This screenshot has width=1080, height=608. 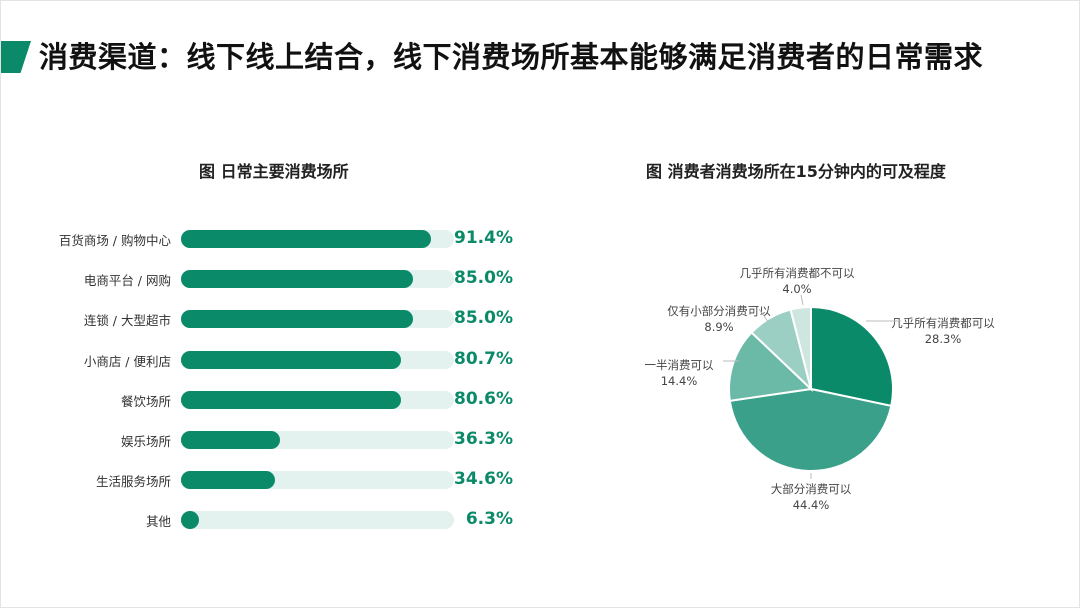 I want to click on bar-row: 娱乐场所 36.3%, so click(x=271, y=440).